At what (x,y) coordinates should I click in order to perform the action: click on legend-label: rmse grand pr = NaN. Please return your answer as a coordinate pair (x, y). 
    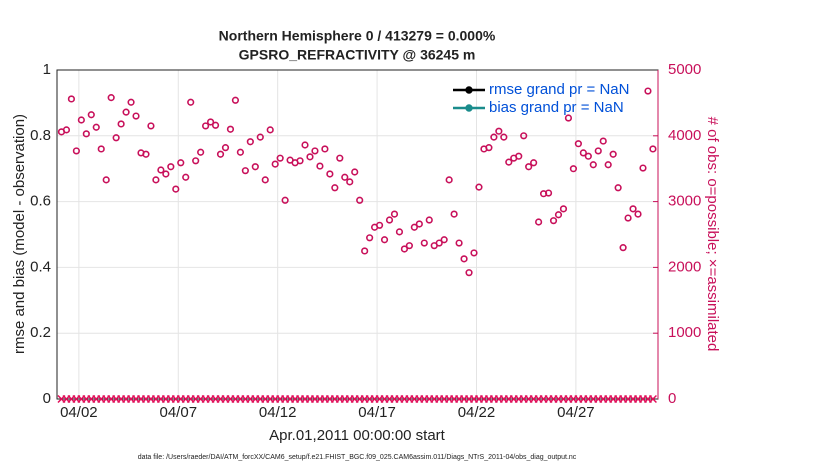
    Looking at the image, I should click on (559, 89).